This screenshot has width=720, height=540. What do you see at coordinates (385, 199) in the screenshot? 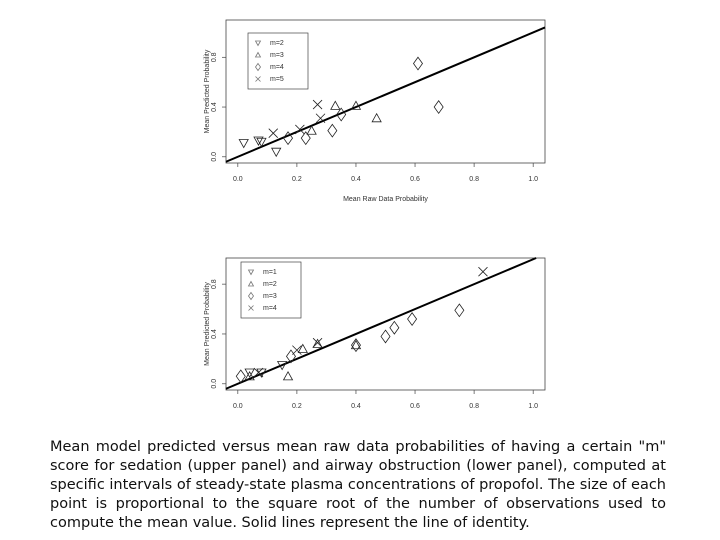
I see `x-axis-label: Mean Raw Data Probability` at bounding box center [385, 199].